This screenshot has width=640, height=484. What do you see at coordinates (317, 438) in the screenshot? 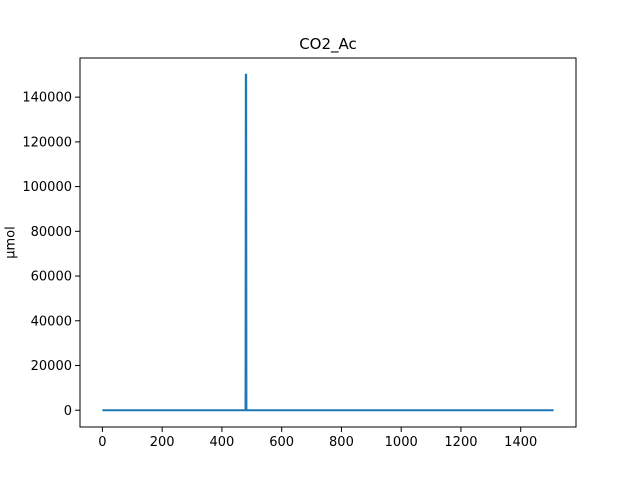
I see `x-axis: 0 200 400 600 800 1000 1200 1400` at bounding box center [317, 438].